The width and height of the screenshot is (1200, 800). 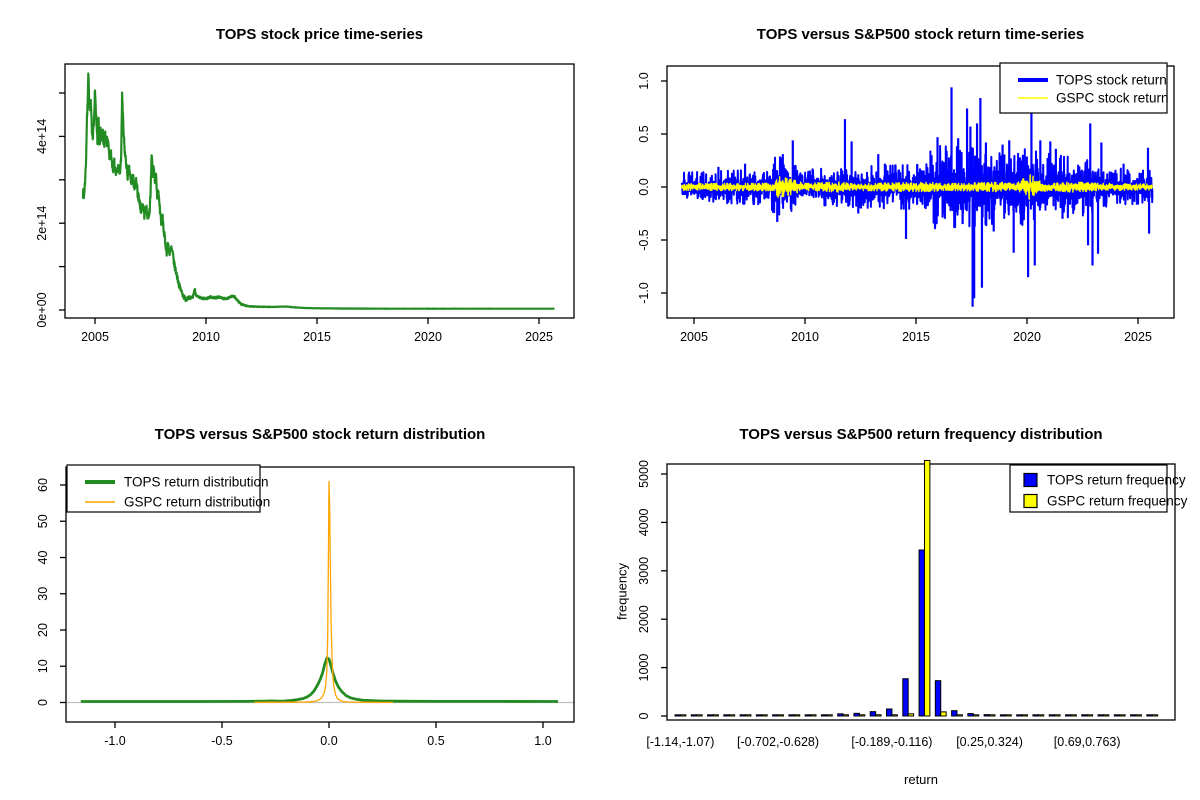 What do you see at coordinates (1117, 501) in the screenshot?
I see `legend-label: GSPC return frequency` at bounding box center [1117, 501].